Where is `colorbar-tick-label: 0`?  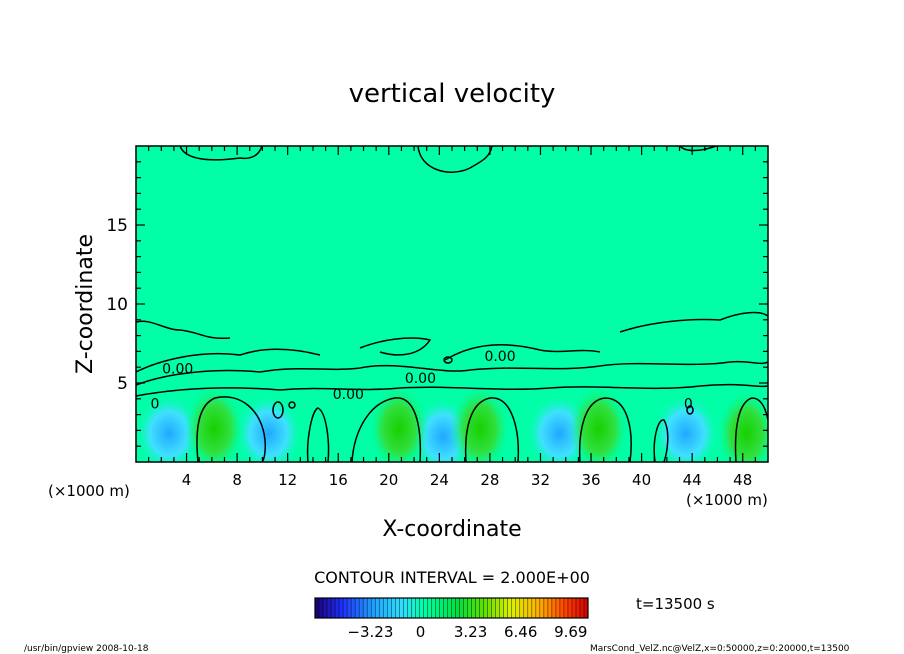 colorbar-tick-label: 0 is located at coordinates (421, 632).